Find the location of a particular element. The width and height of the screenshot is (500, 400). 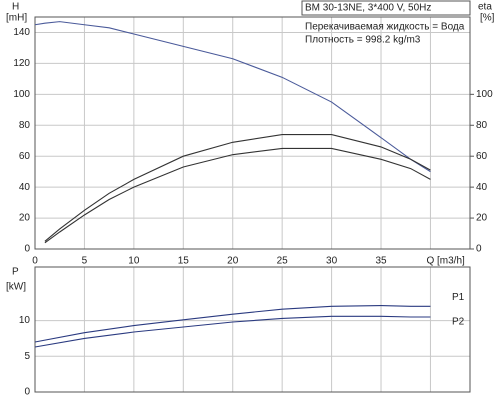

y2-tick-label: 20 is located at coordinates (482, 218).